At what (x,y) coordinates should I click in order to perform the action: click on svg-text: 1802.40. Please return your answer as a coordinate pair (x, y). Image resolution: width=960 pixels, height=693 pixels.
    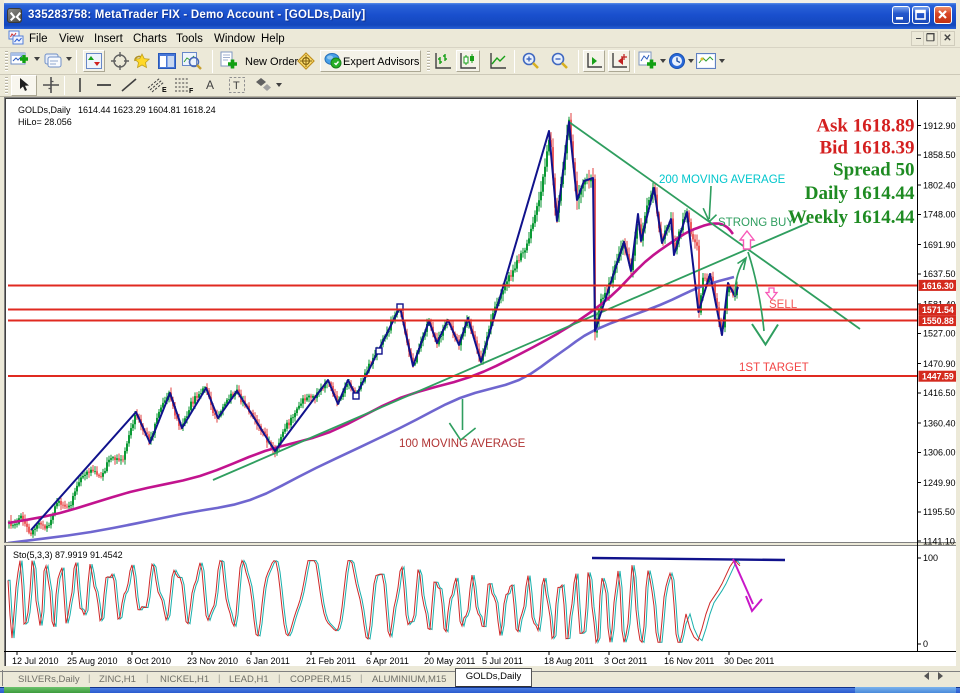
    Looking at the image, I should click on (939, 185).